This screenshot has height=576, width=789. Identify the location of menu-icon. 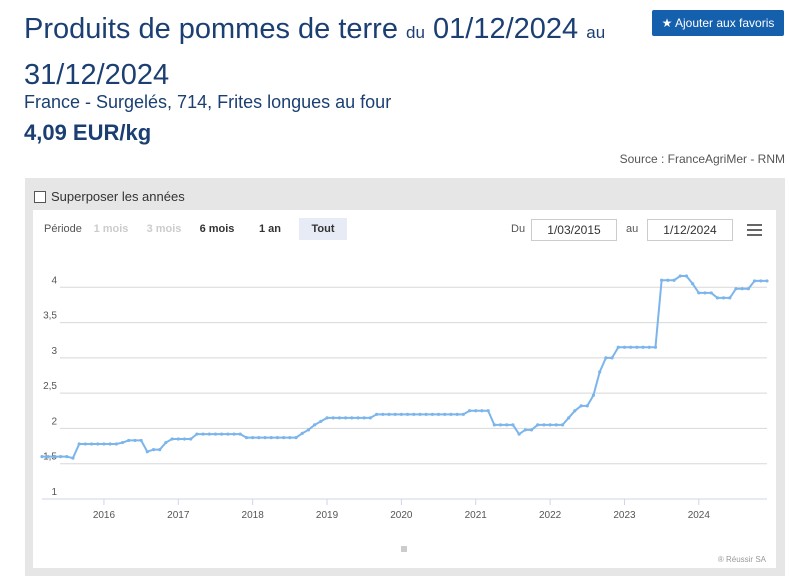
(756, 230).